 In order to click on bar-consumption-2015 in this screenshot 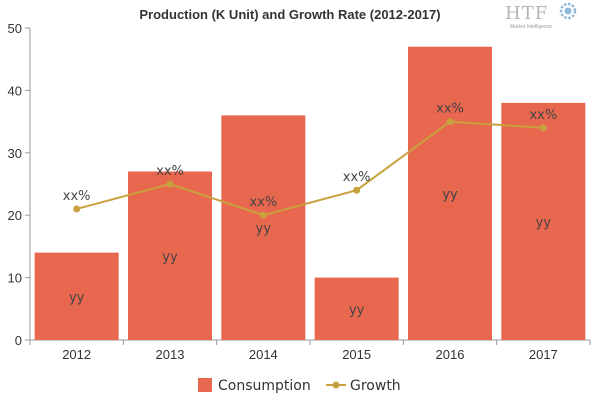, I will do `click(356, 308)`.